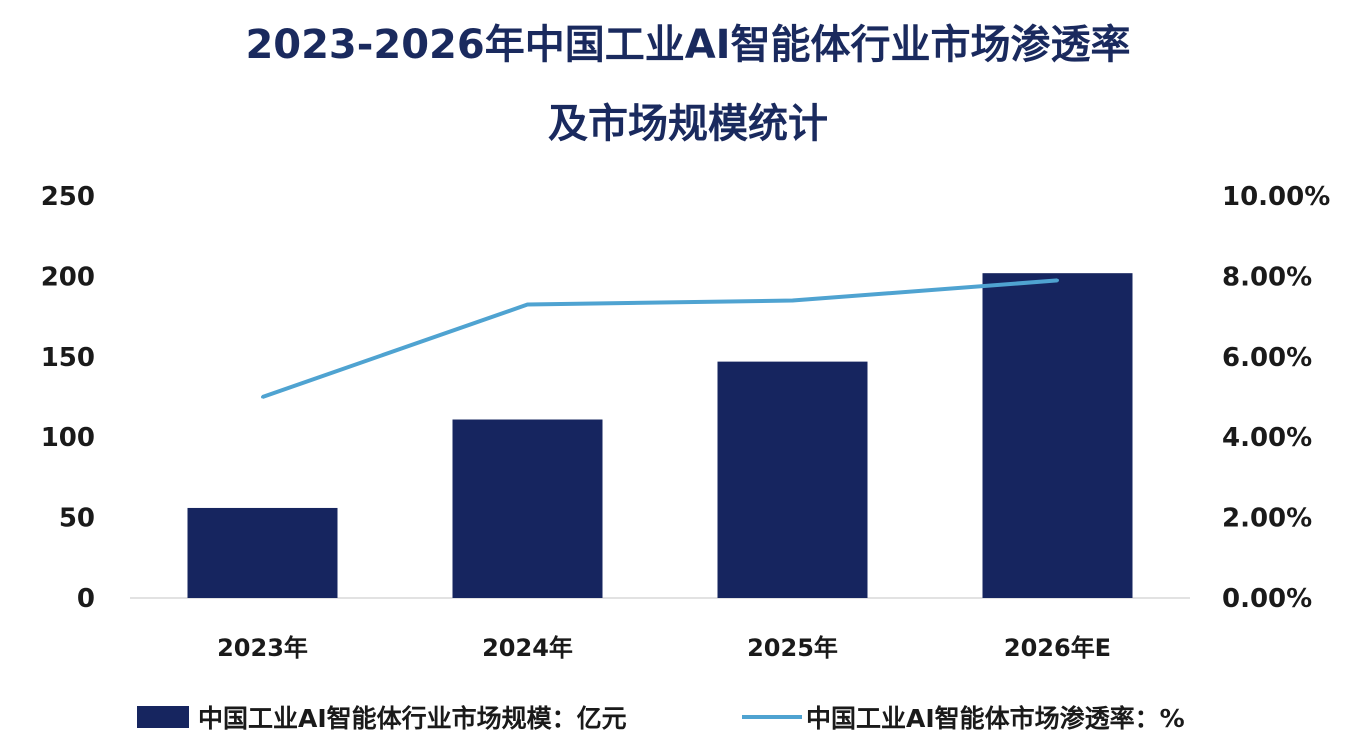 This screenshot has height=740, width=1356. What do you see at coordinates (664, 648) in the screenshot?
I see `x-axis: 2023年 2024年 2025年 2026年E` at bounding box center [664, 648].